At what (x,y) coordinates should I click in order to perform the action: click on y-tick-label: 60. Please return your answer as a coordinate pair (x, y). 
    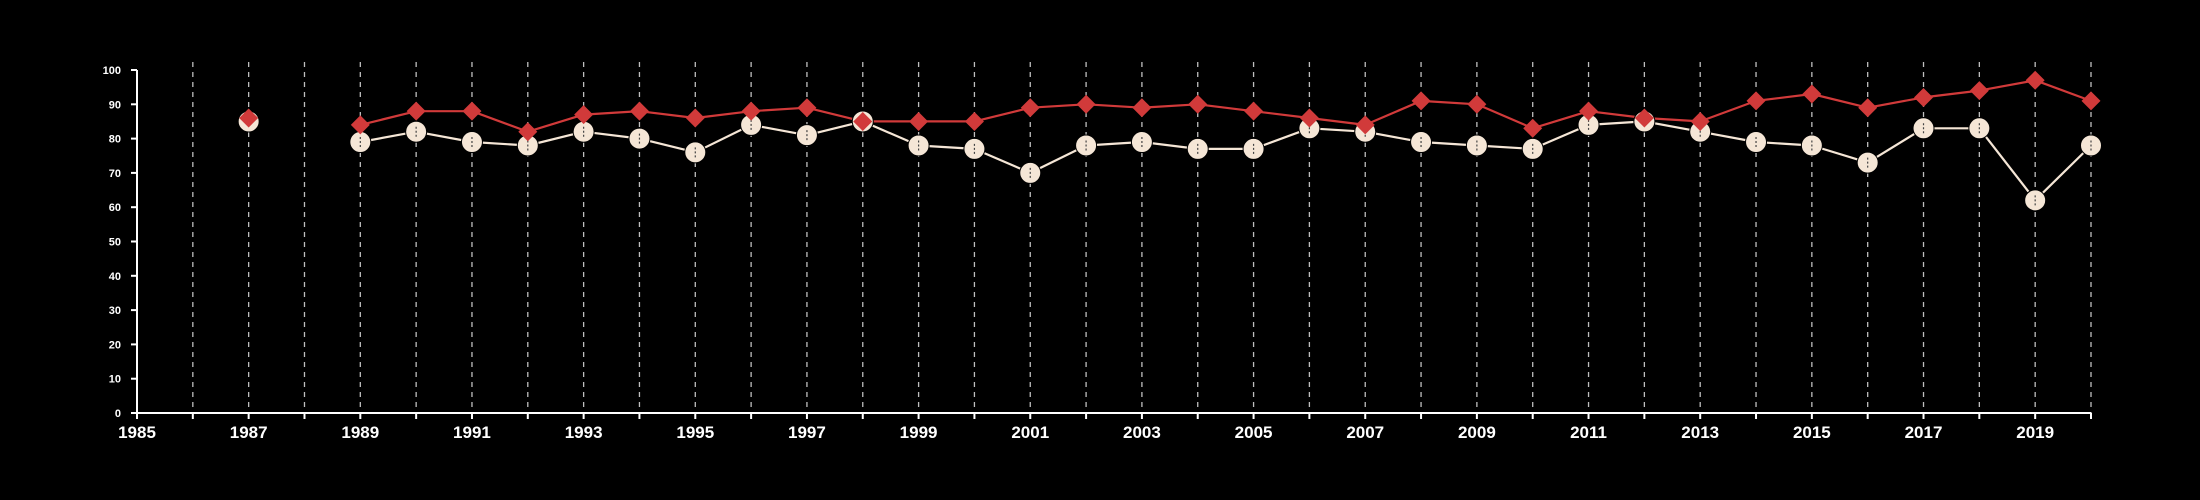
    Looking at the image, I should click on (115, 208).